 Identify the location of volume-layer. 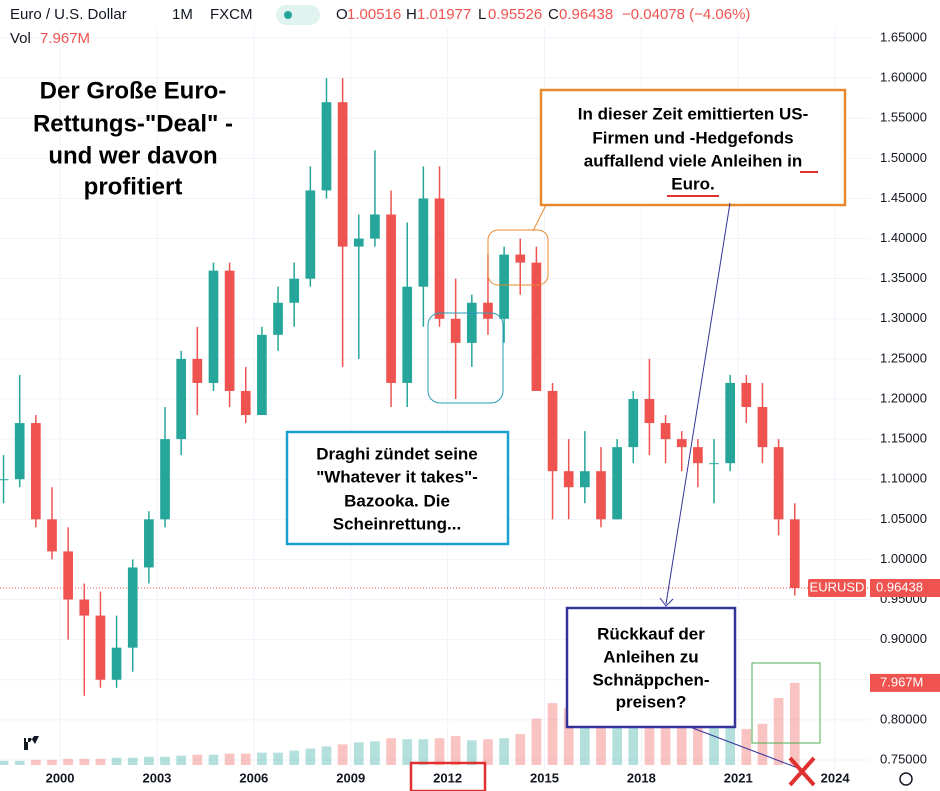
(400, 723).